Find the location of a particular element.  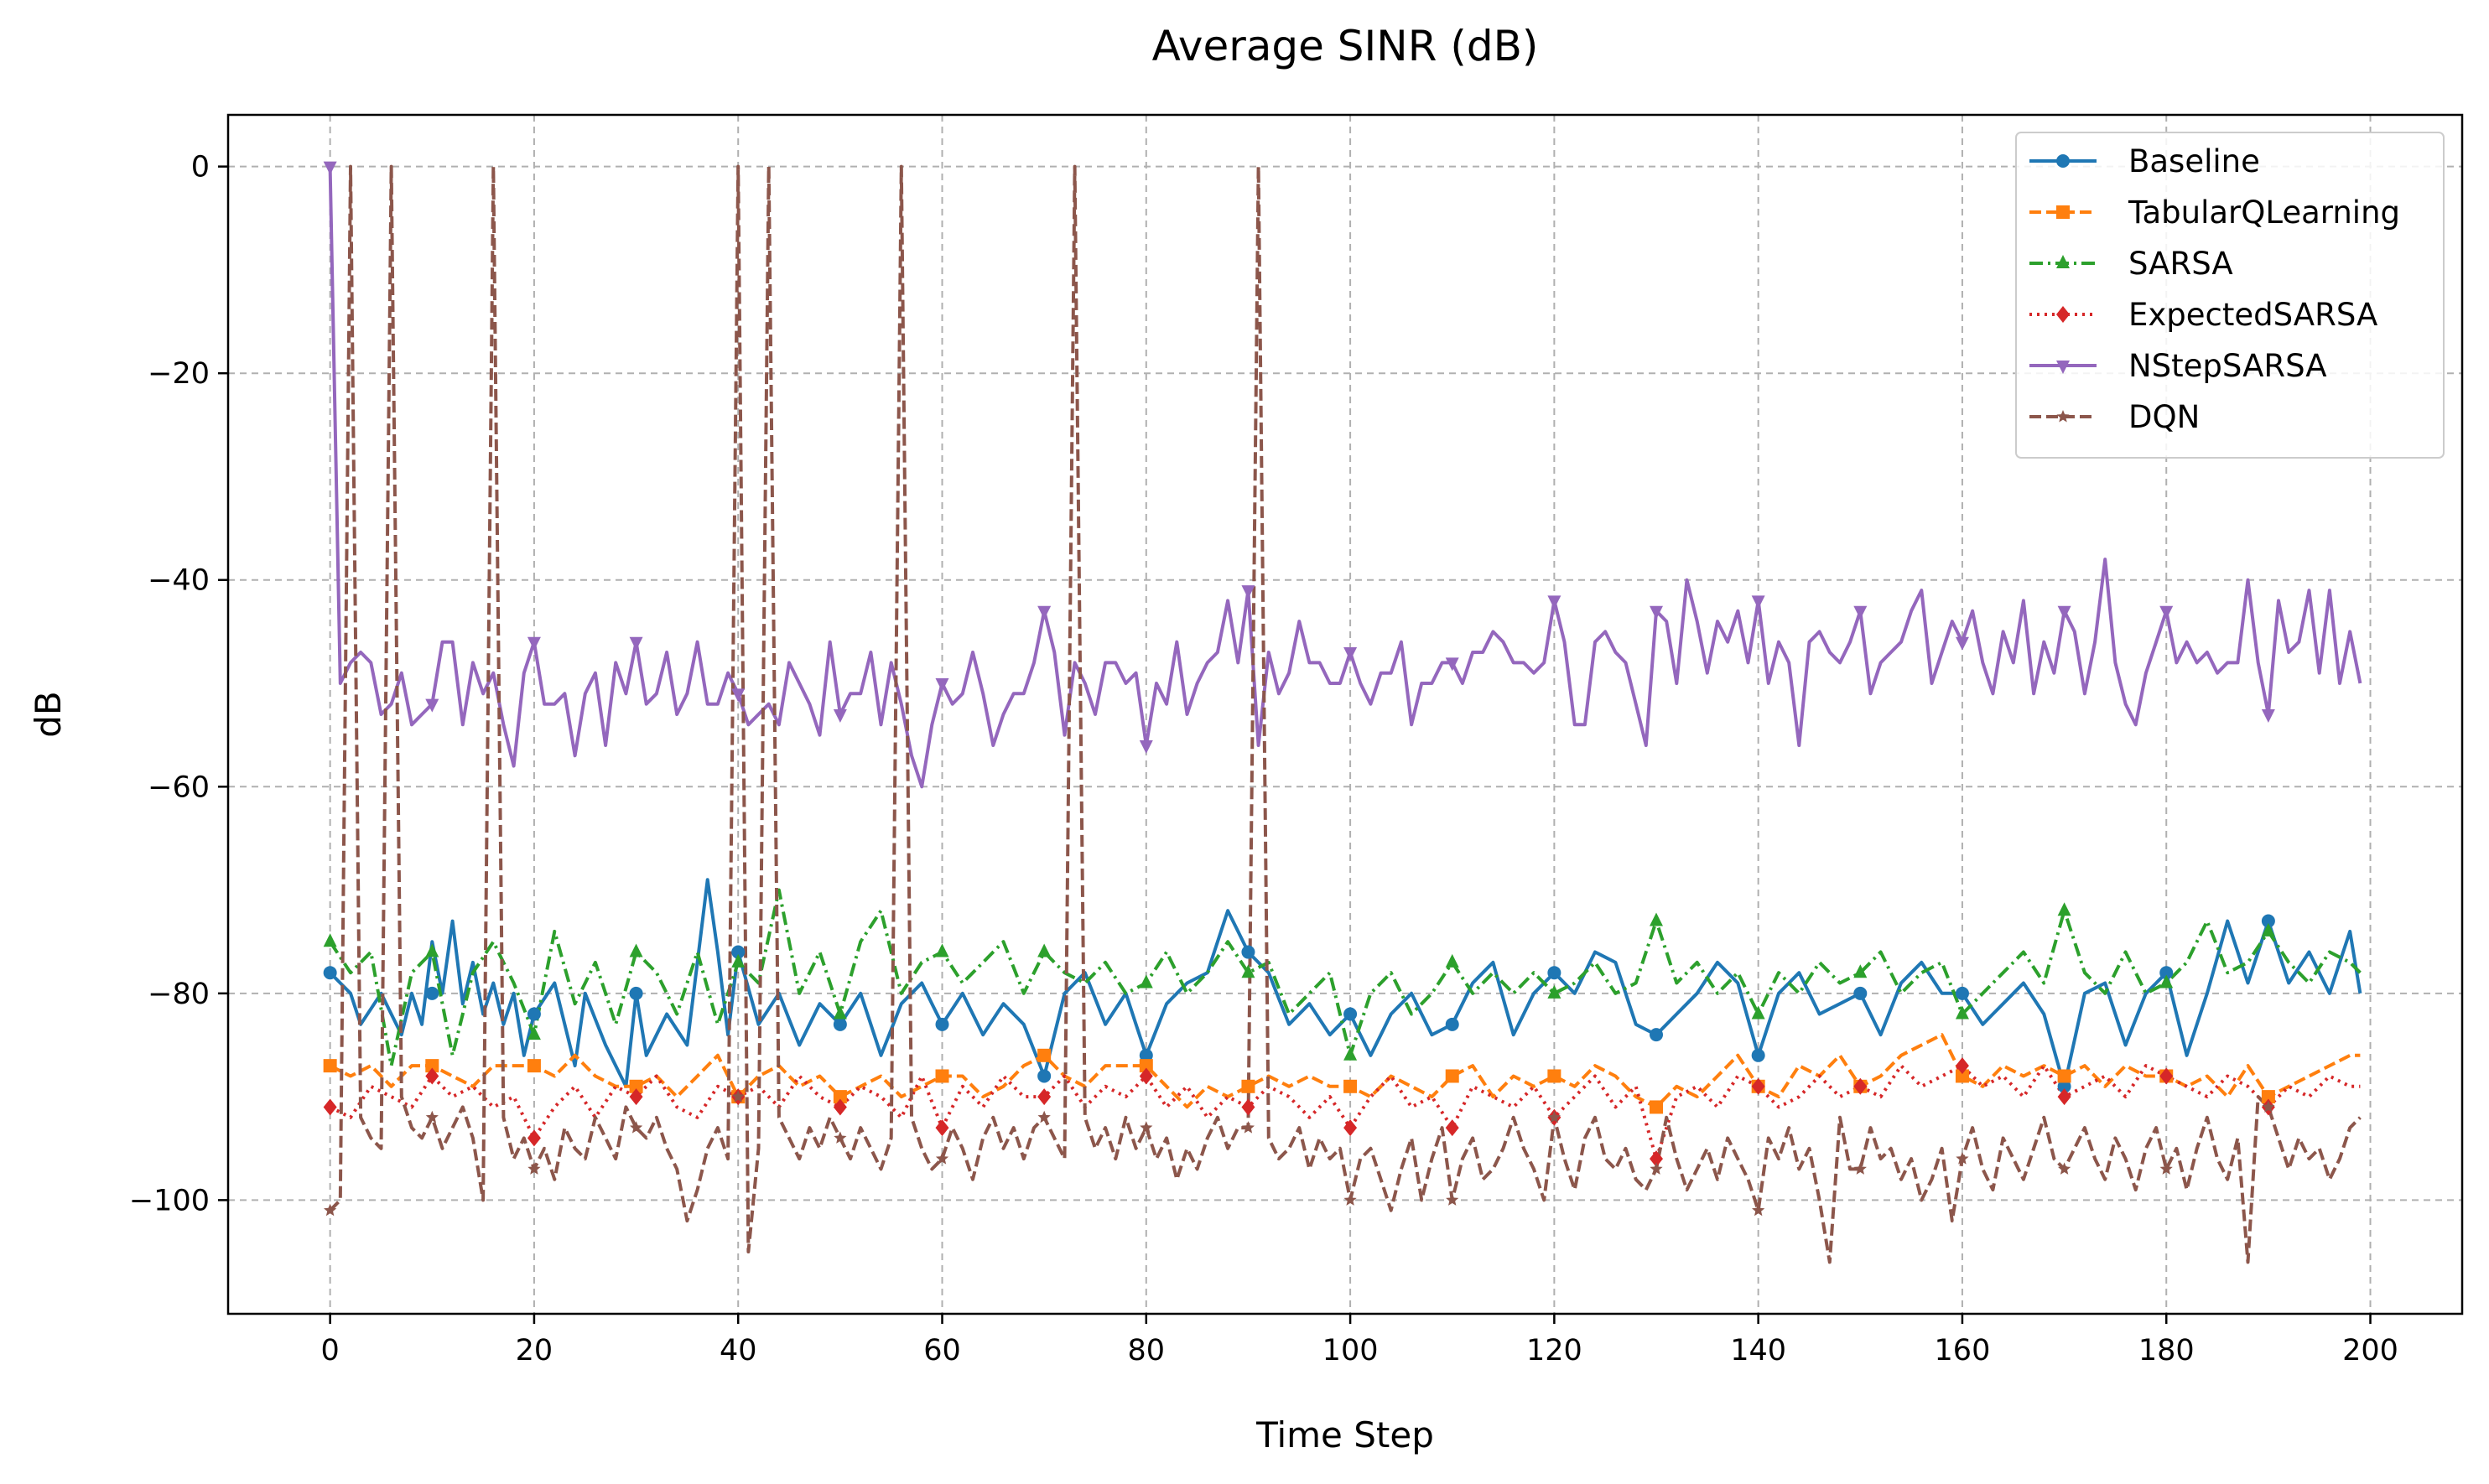

y-tick-label: 0 is located at coordinates (200, 167).